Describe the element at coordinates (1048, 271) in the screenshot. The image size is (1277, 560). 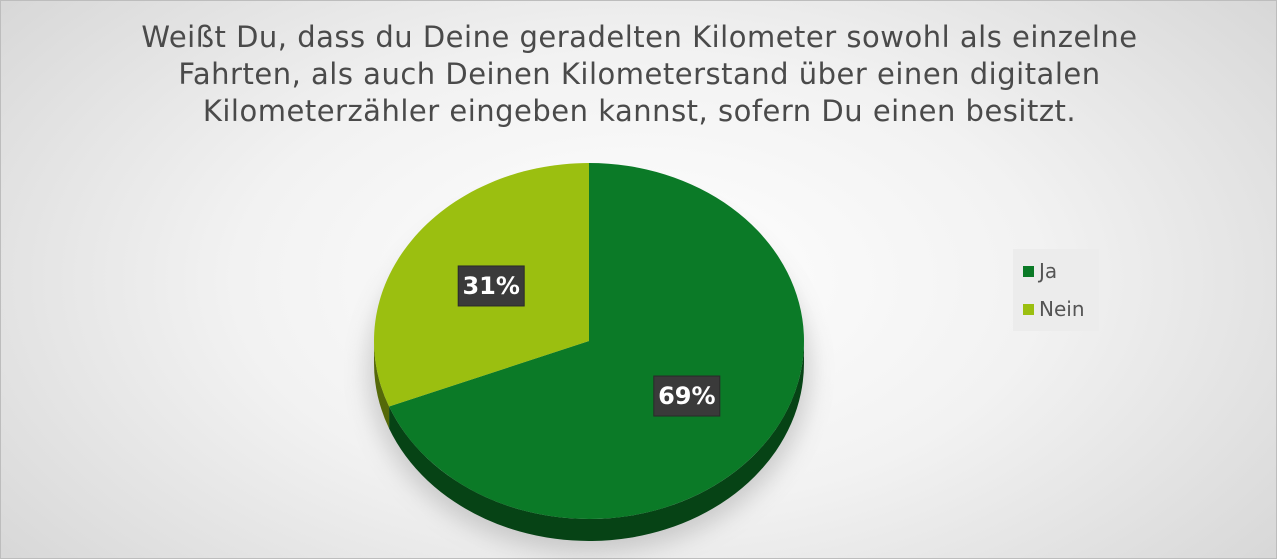
I see `legend-label-ja: Ja` at that location.